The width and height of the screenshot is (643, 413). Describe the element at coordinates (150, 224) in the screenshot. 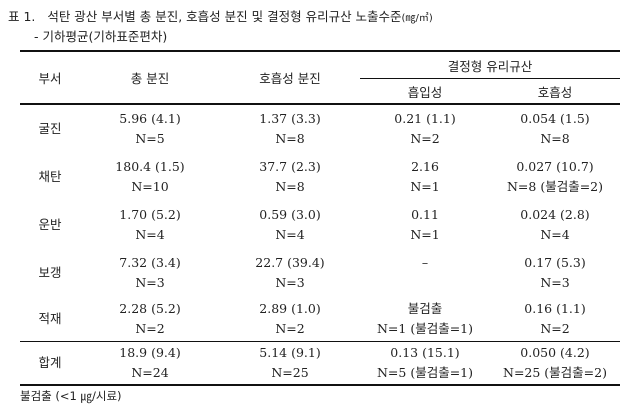

I see `total-dust-cell: 1.70 (5.2) N=4` at that location.